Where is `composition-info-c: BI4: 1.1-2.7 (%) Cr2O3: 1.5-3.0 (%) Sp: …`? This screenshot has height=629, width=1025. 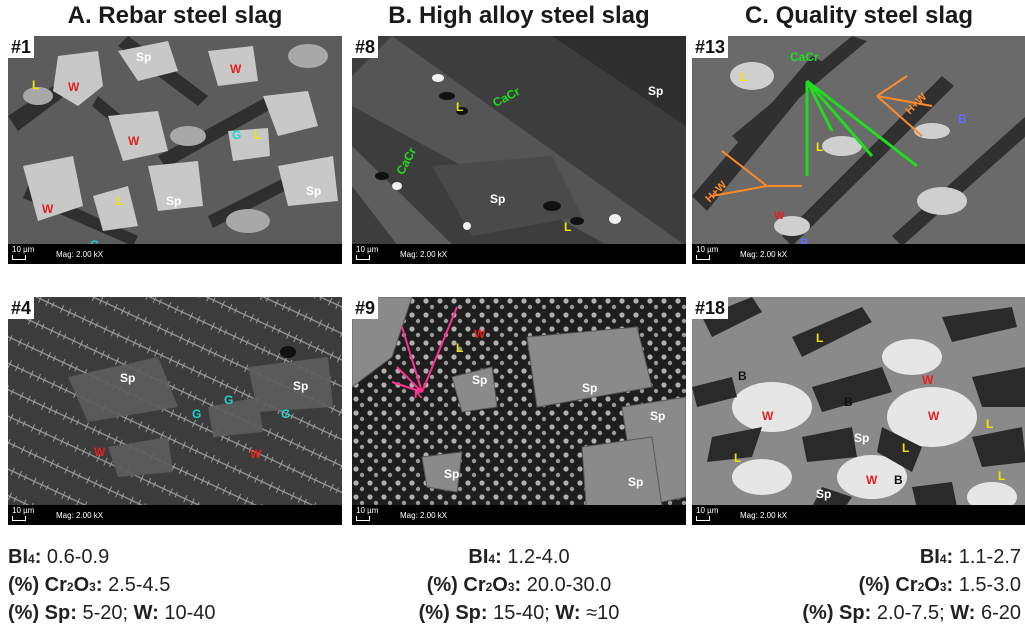
composition-info-c: BI4: 1.1-2.7 (%) Cr2O3: 1.5-3.0 (%) Sp: … is located at coordinates (856, 585).